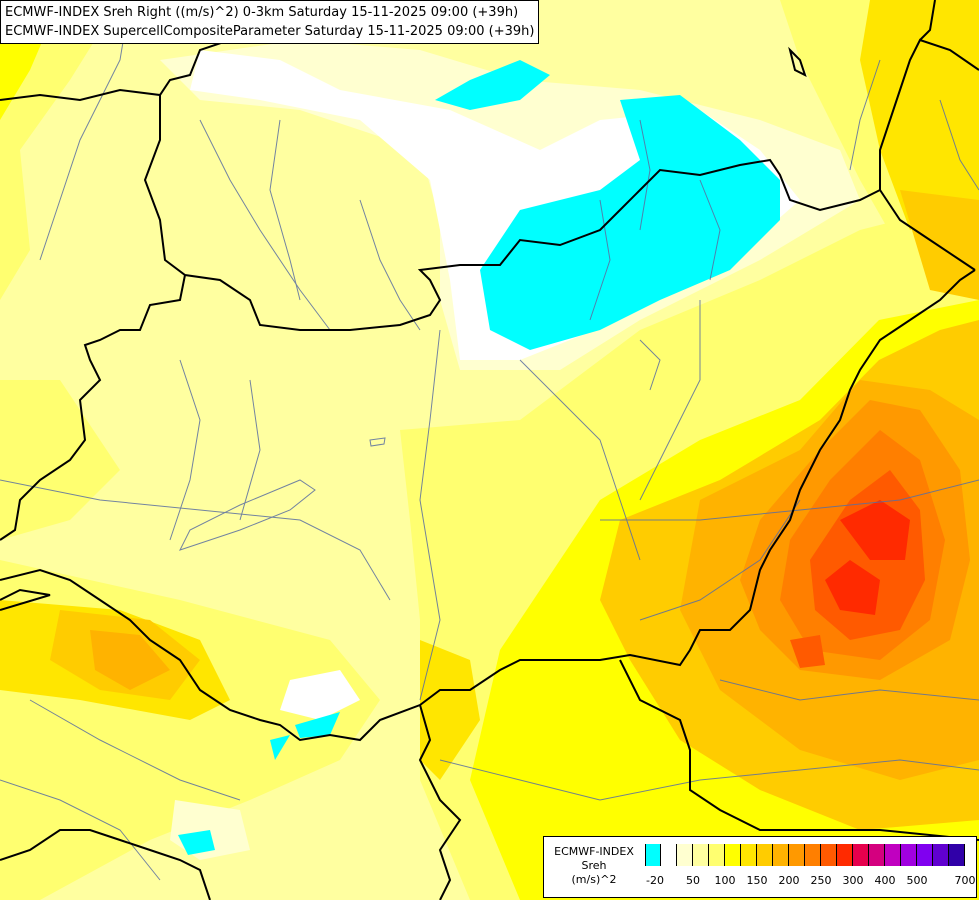 Image resolution: width=979 pixels, height=900 pixels. What do you see at coordinates (789, 880) in the screenshot?
I see `legend-tick-label: 200` at bounding box center [789, 880].